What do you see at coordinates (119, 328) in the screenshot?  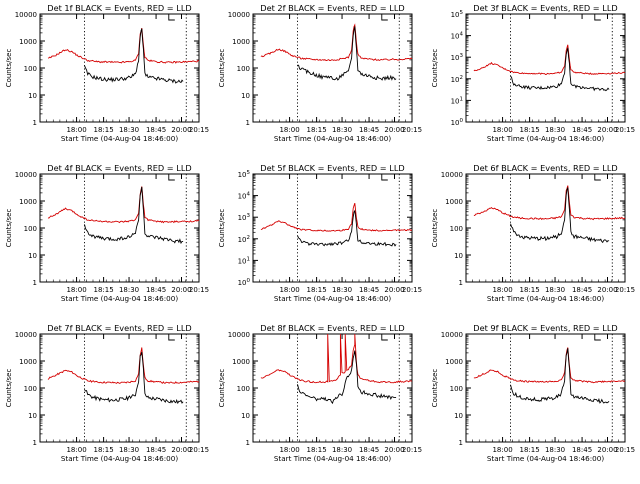 I see `panel-title: Det 7f BLACK = Events, RED = LLD` at bounding box center [119, 328].